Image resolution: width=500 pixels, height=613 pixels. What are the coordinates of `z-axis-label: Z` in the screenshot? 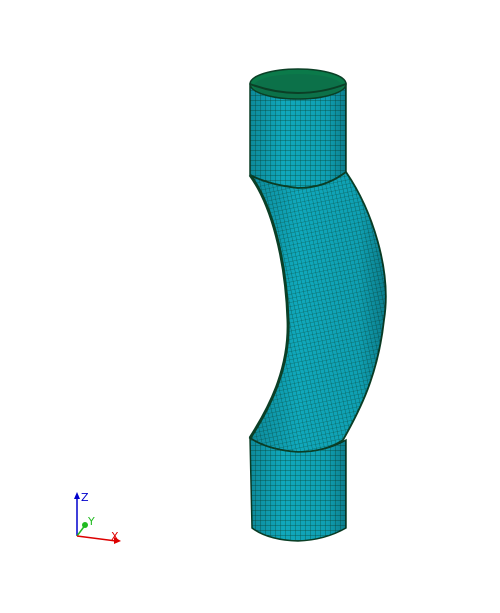 It's located at (85, 497).